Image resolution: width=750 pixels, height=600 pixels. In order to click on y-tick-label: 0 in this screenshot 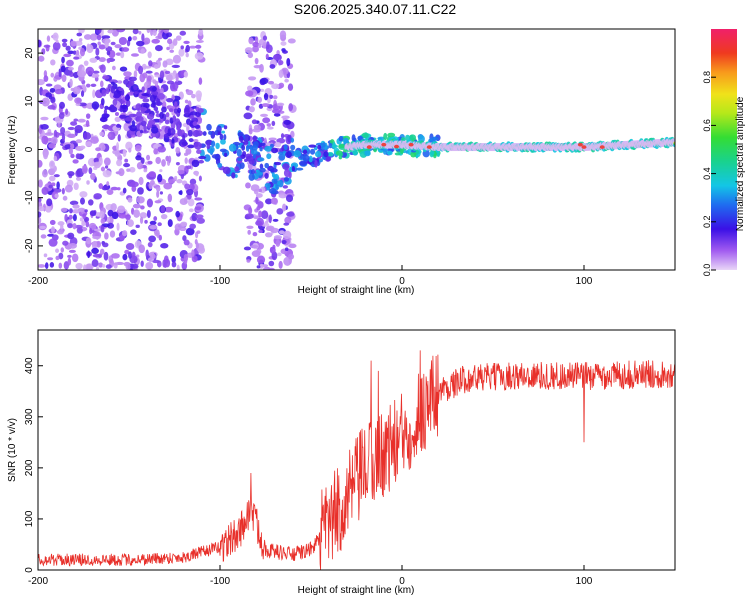, I will do `click(29, 149)`.